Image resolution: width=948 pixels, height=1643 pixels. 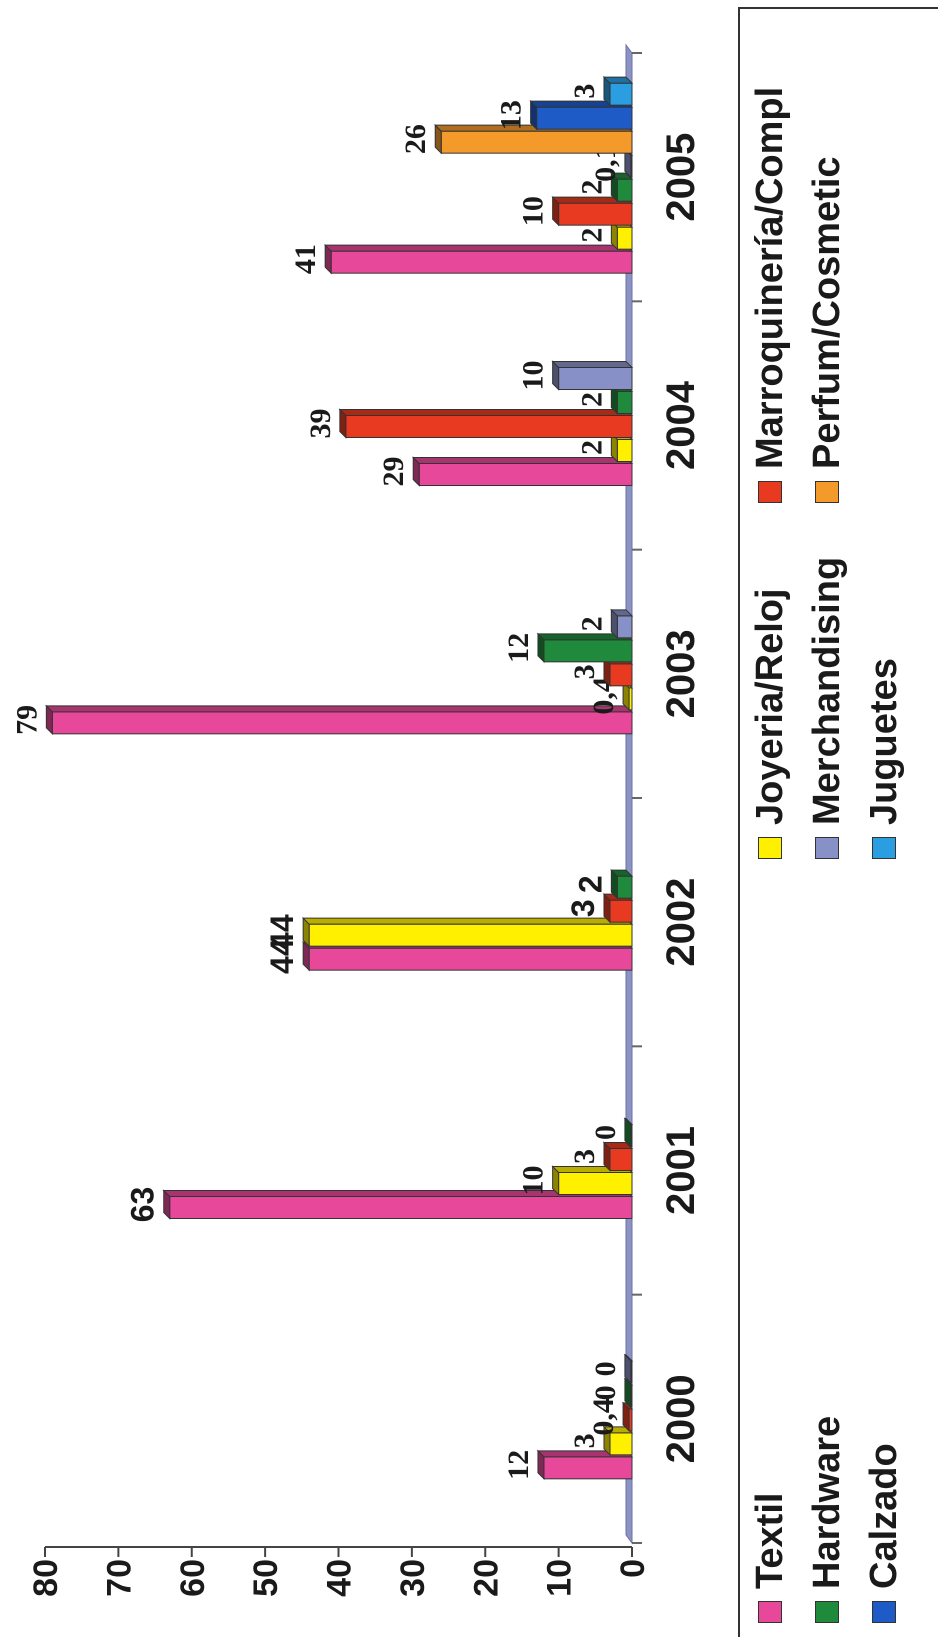 What do you see at coordinates (770, 492) in the screenshot?
I see `legend-swatch-marroquineria` at bounding box center [770, 492].